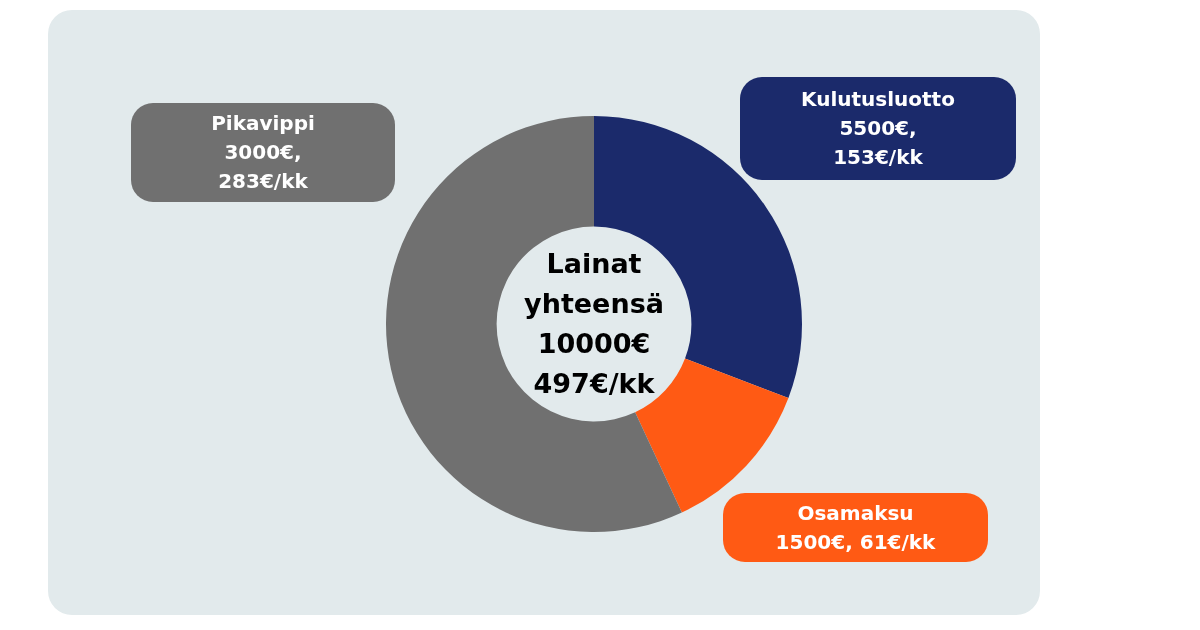 The height and width of the screenshot is (630, 1200). I want to click on slice-label: Pikavippi, so click(263, 123).